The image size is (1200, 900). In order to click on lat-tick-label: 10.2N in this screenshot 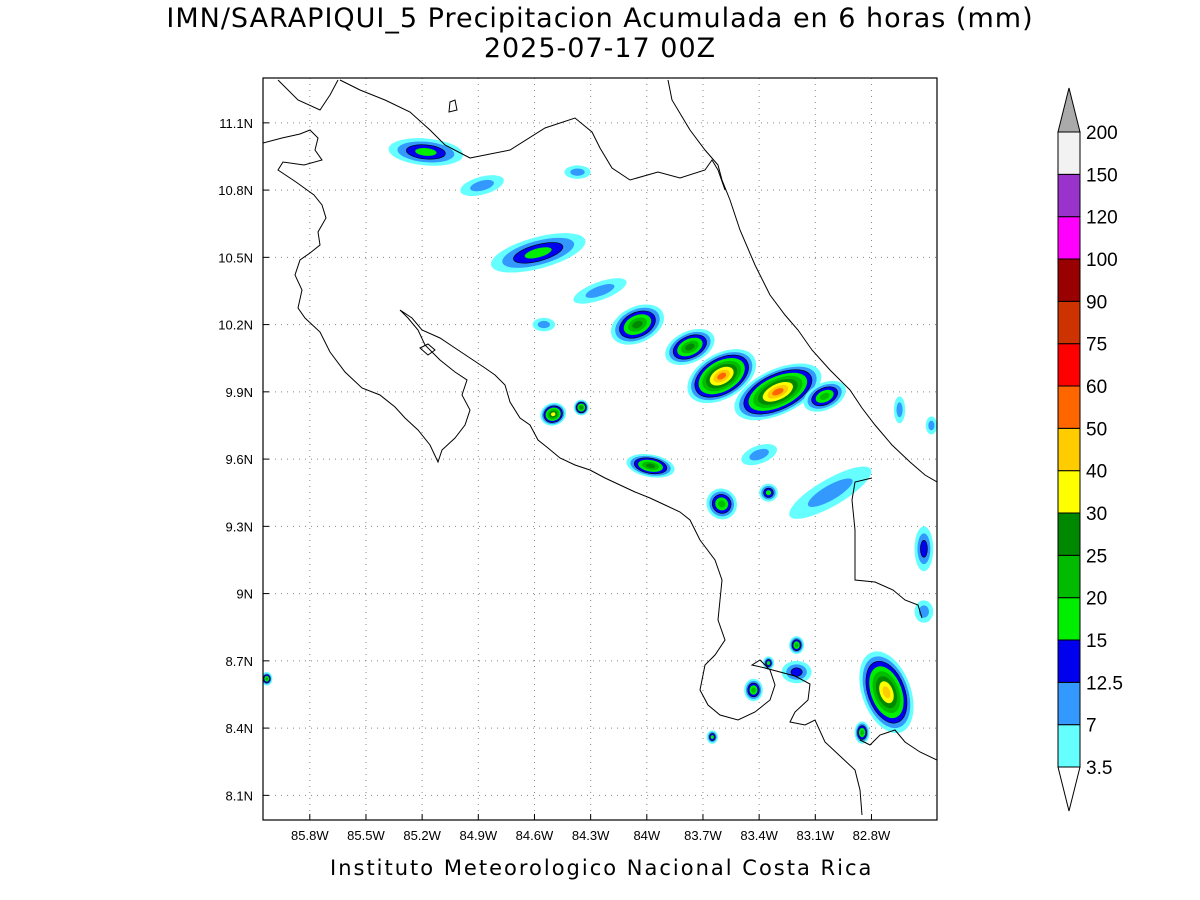, I will do `click(235, 325)`.